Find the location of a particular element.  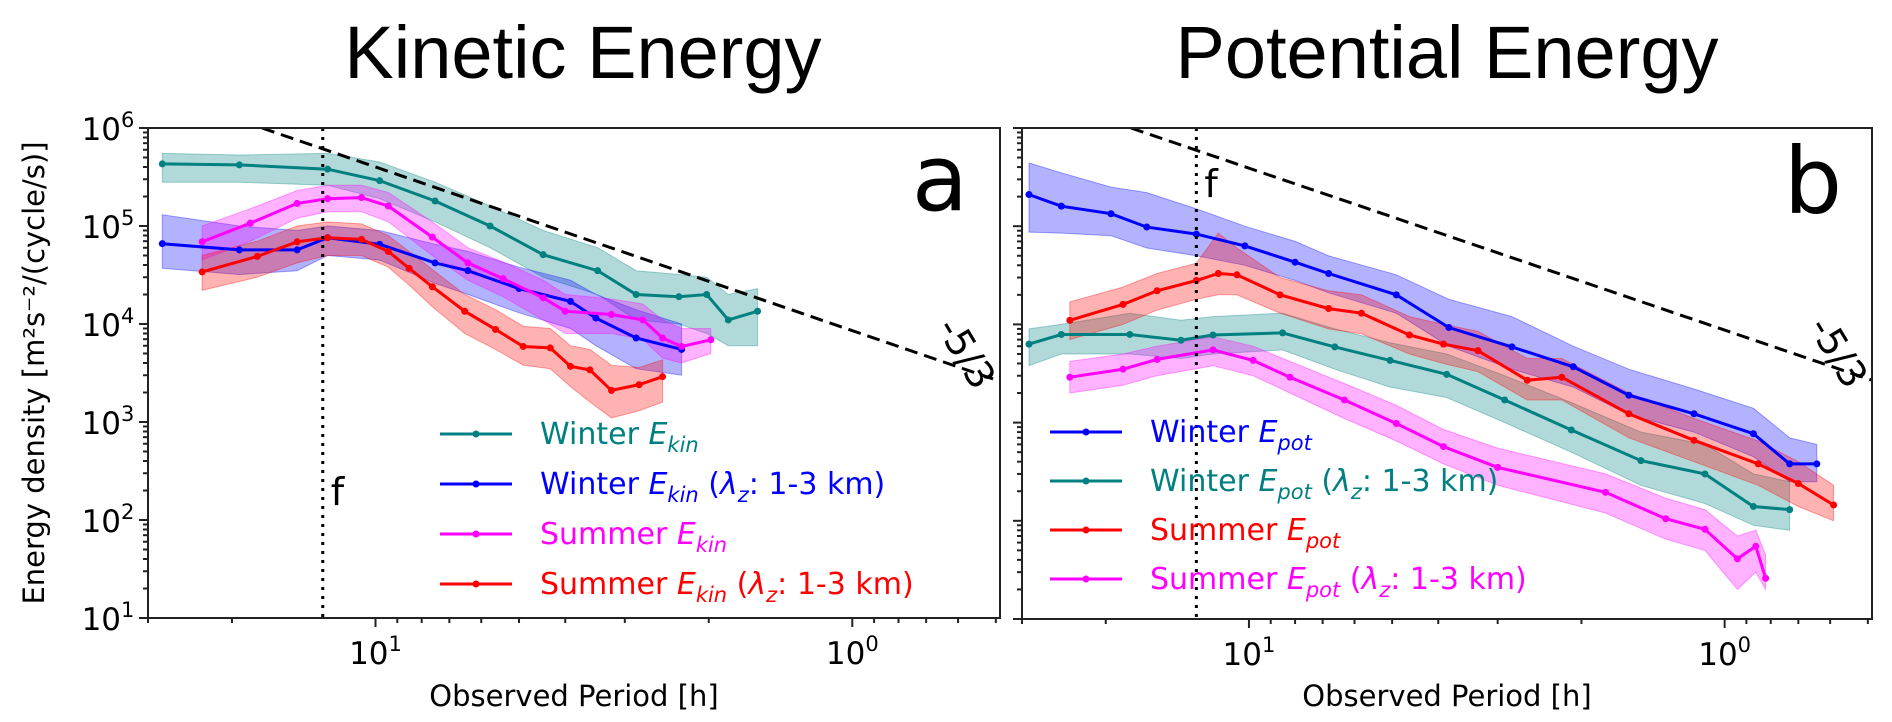

inertial-period-label: f is located at coordinates (1211, 184).